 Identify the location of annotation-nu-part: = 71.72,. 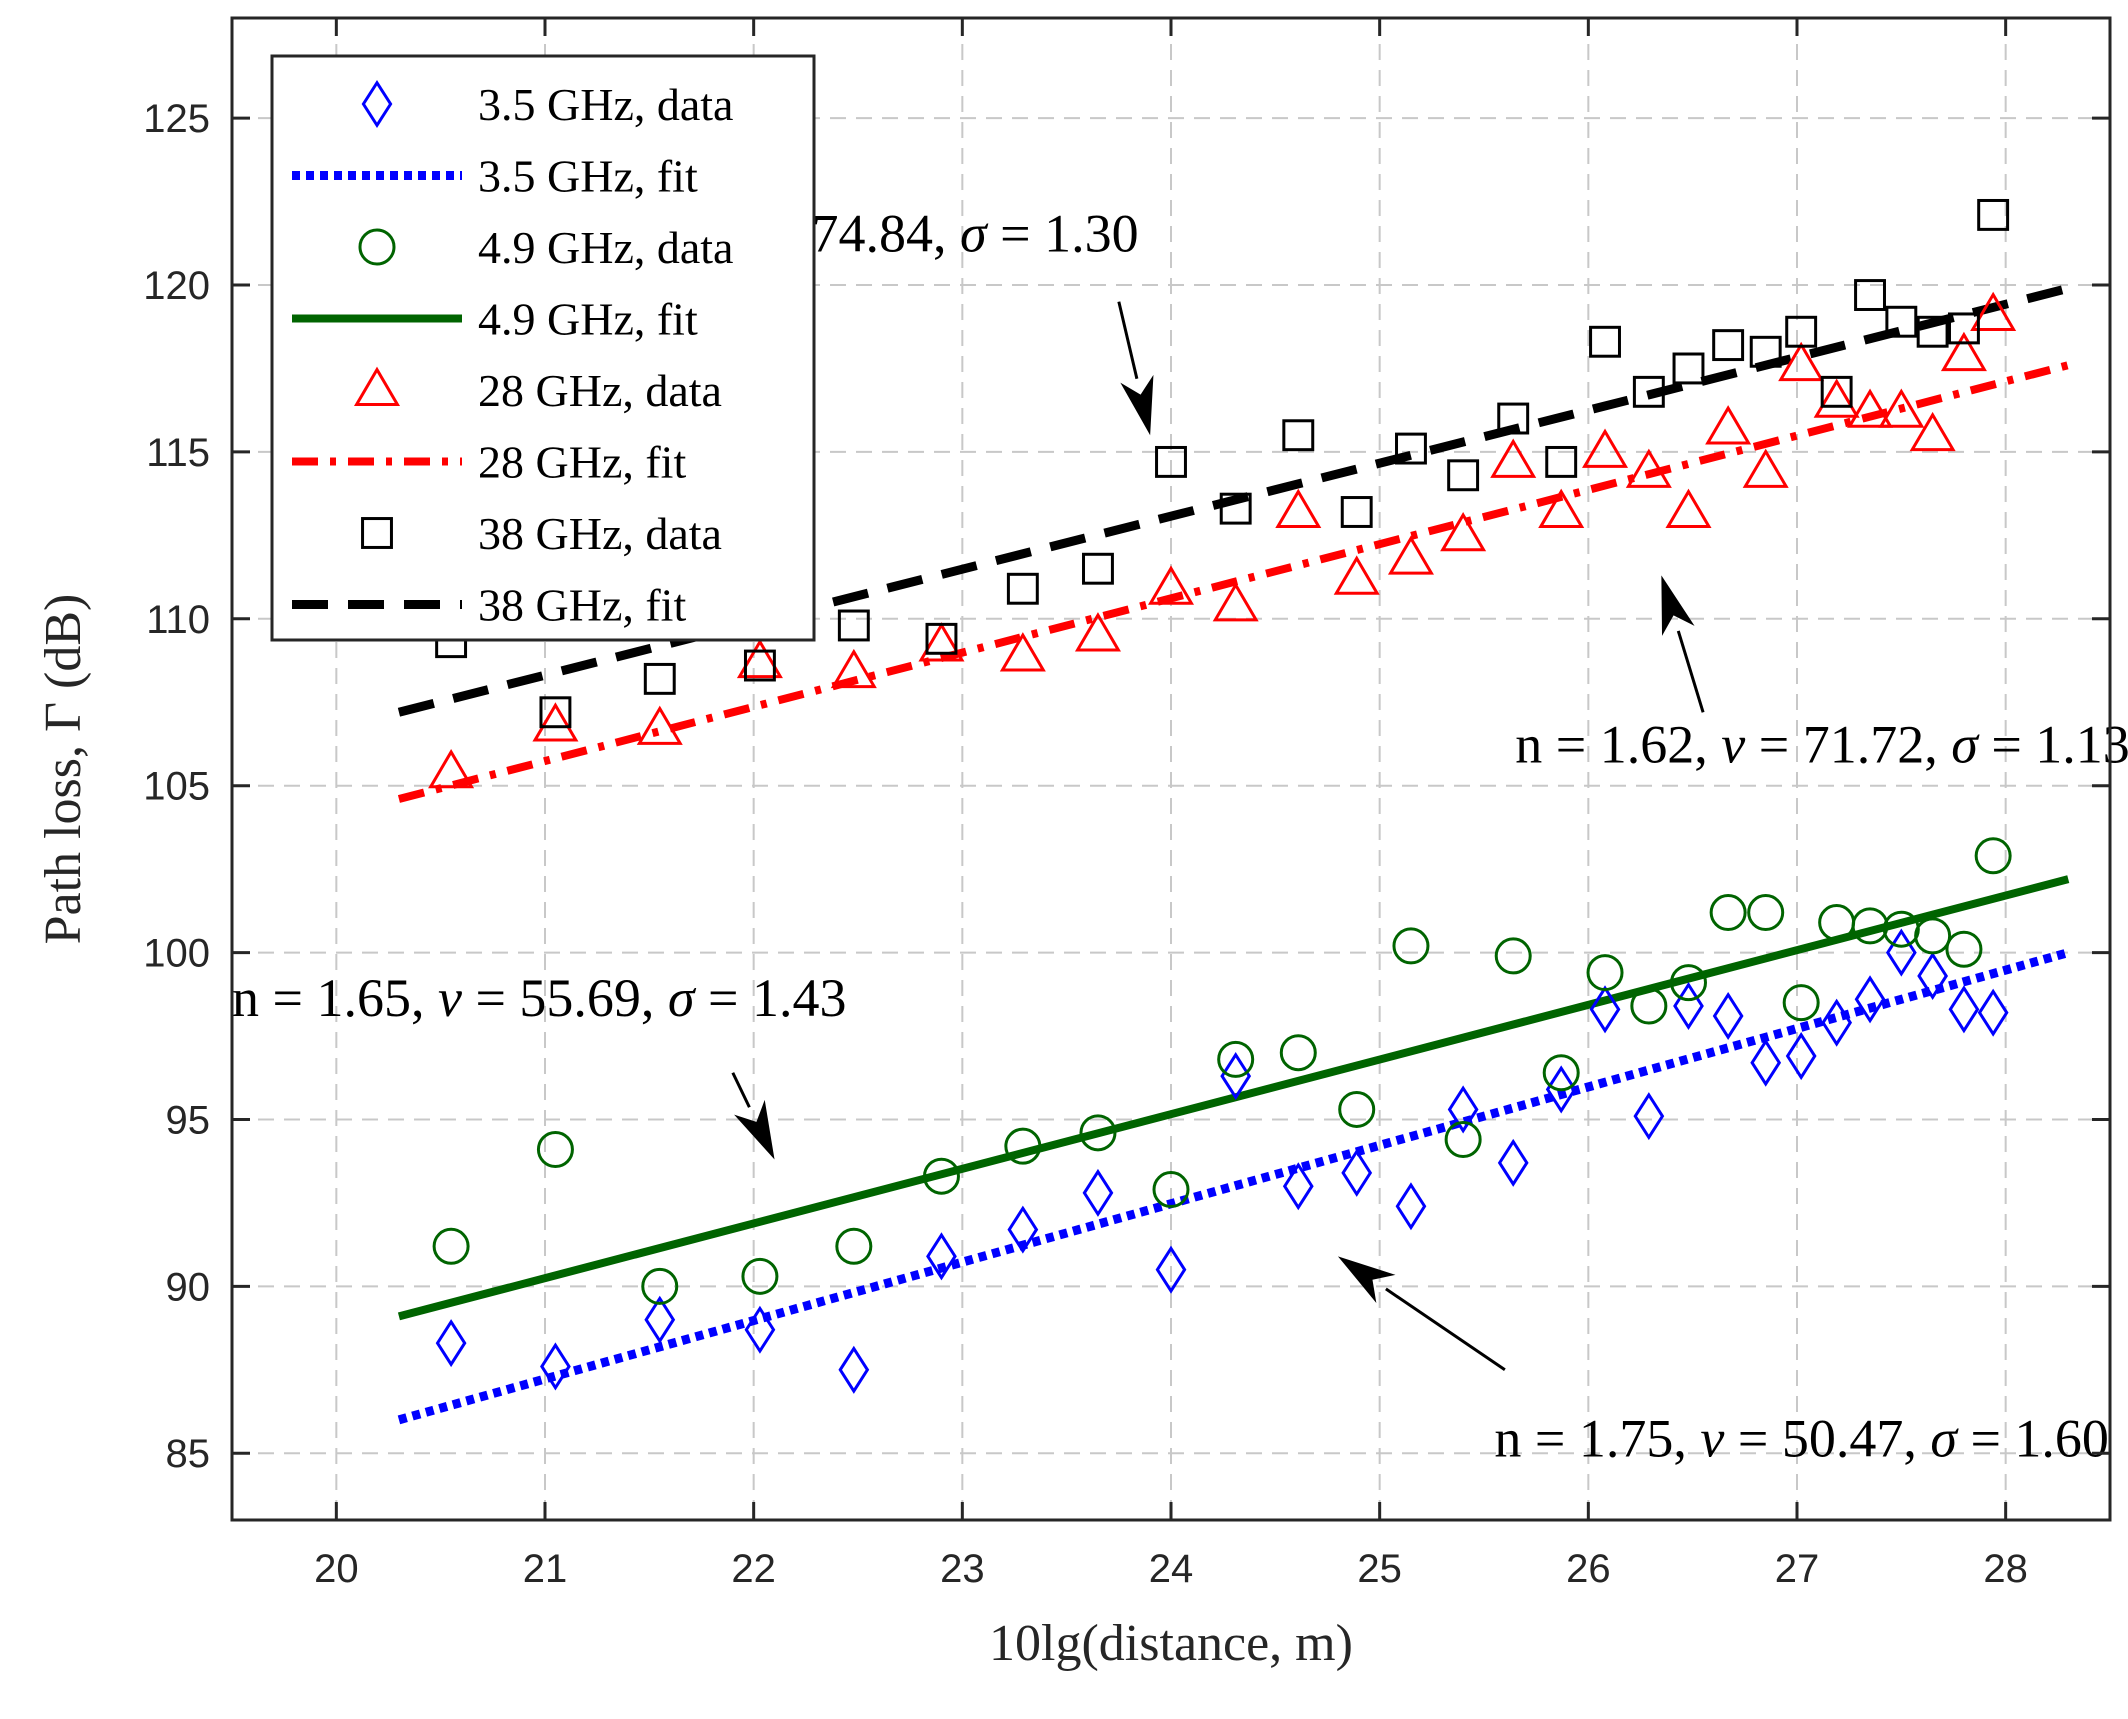
(1848, 744).